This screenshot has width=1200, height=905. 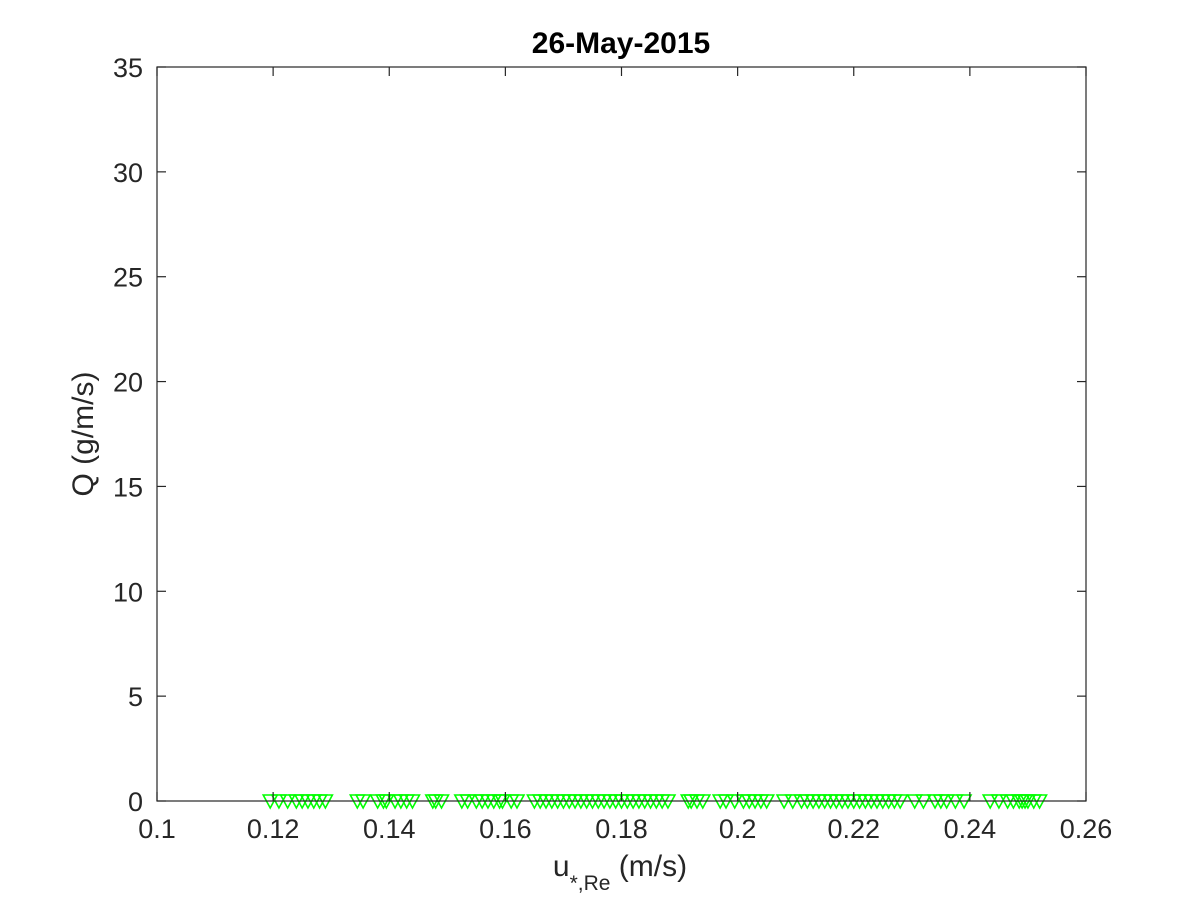 I want to click on y-tick-label: 15, so click(x=128, y=487).